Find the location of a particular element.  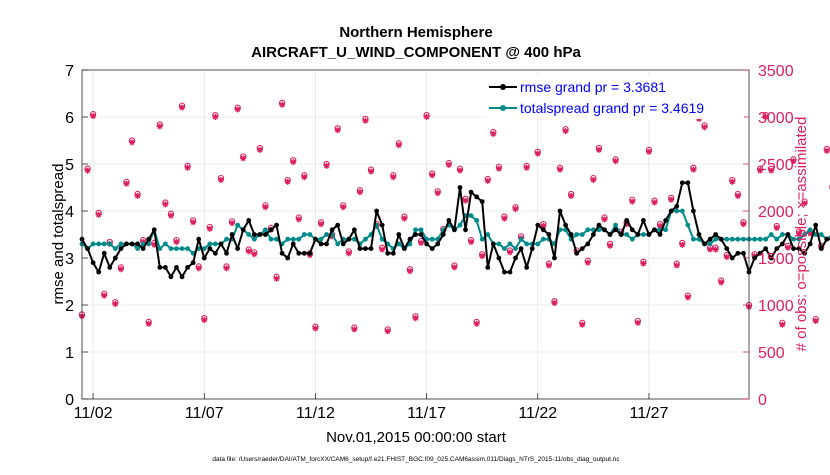

x-tick-label: 11/12 is located at coordinates (315, 413).